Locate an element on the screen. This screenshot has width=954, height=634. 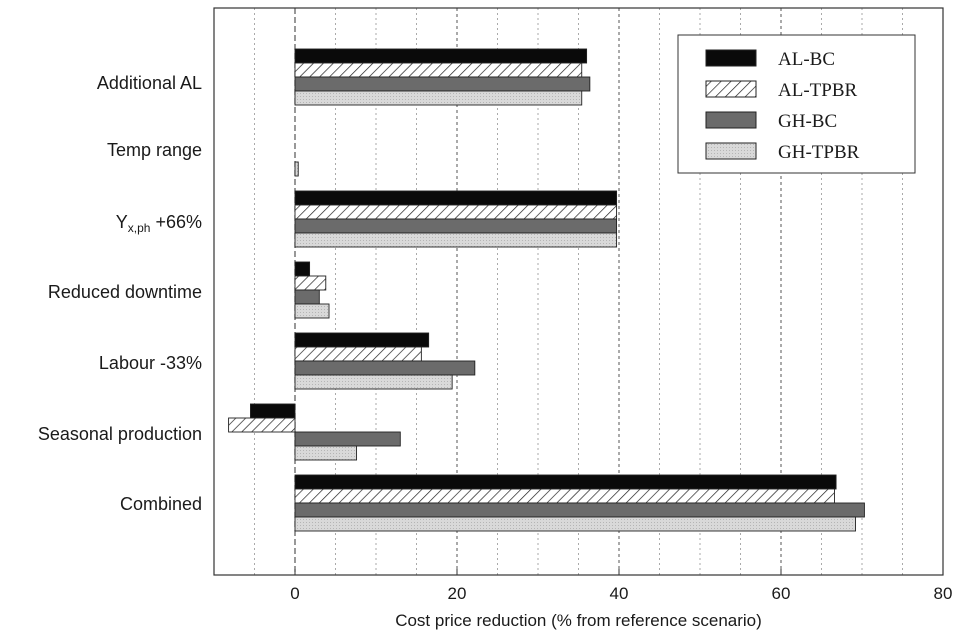
x-axis-ticks: 0 20 40 60 80 is located at coordinates (621, 586).